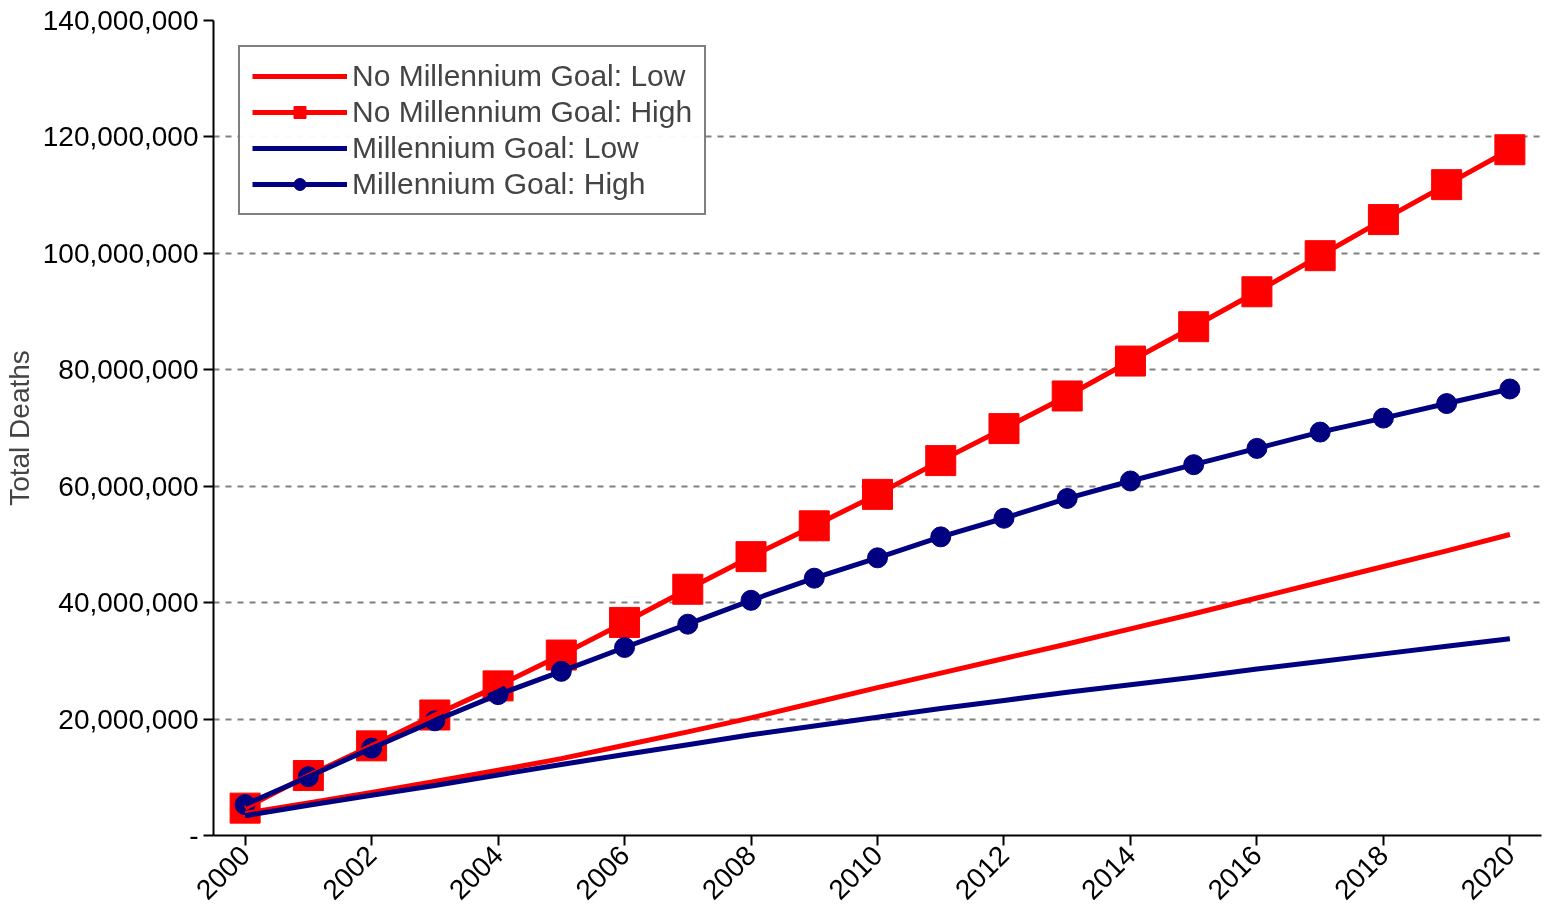  I want to click on legend-label: No Millennium Goal: Low, so click(519, 76).